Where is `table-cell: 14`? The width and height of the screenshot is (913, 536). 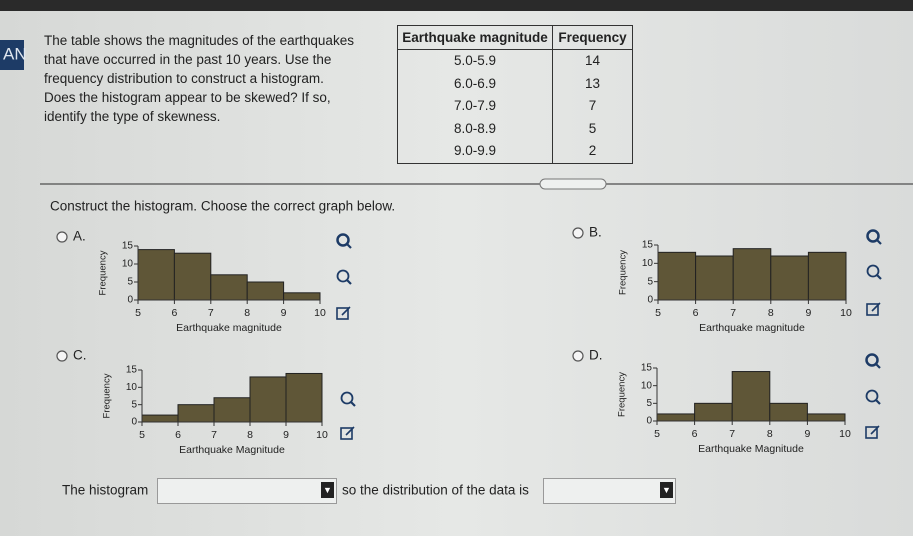
table-cell: 14 is located at coordinates (592, 61).